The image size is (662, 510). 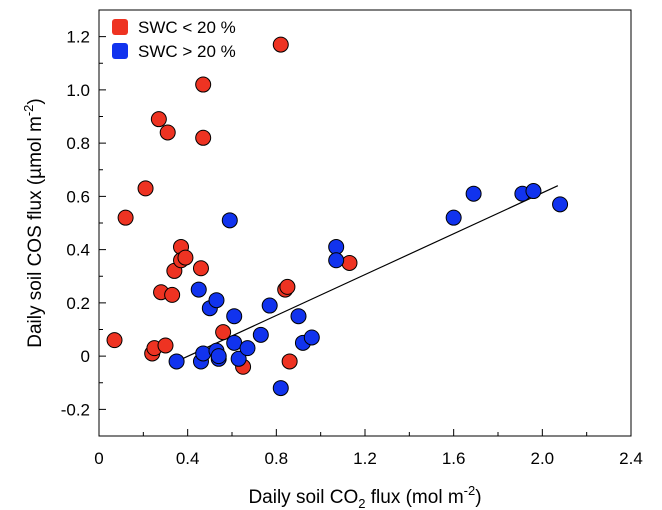 I want to click on x-tick-label: 1.2, so click(x=365, y=458).